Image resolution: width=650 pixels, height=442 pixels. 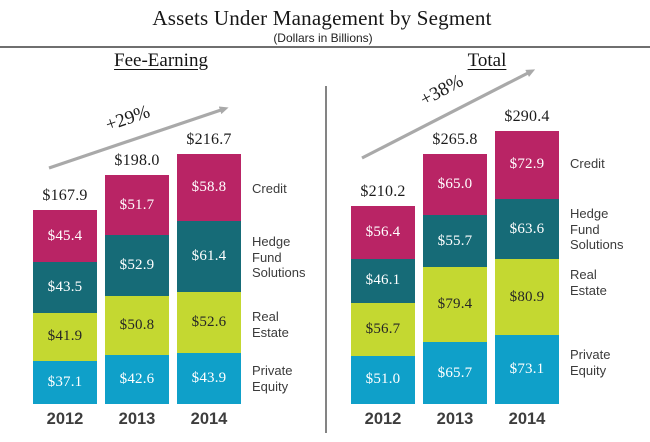 I want to click on bar-segment-total-2013-real-estate: $79.4, so click(x=455, y=305).